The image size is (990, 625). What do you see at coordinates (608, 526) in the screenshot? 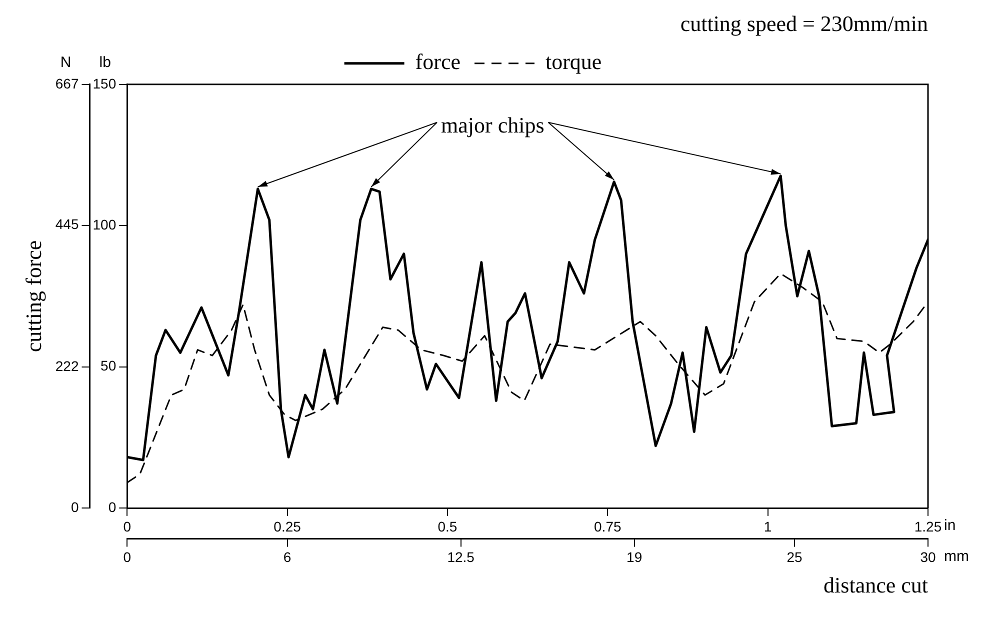
I see `x-tick-label: 0.75` at bounding box center [608, 526].